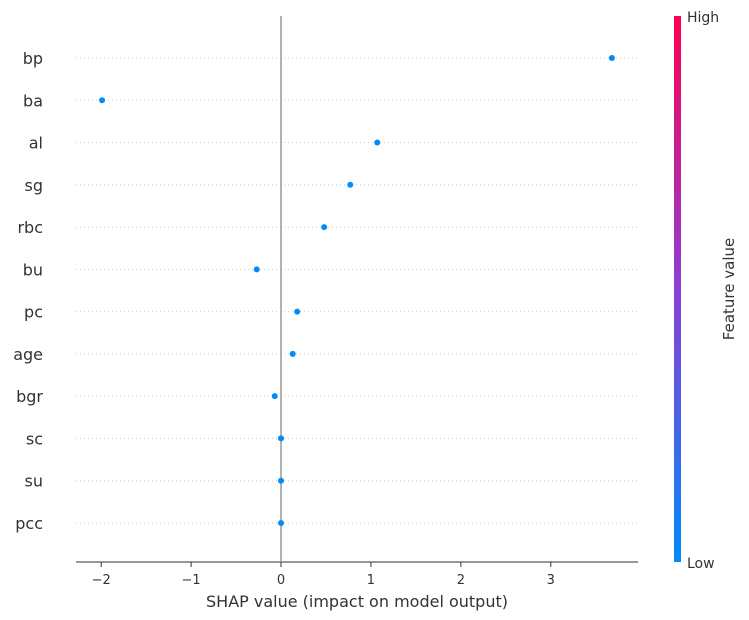  Describe the element at coordinates (101, 580) in the screenshot. I see `x-tick-label: −2` at that location.